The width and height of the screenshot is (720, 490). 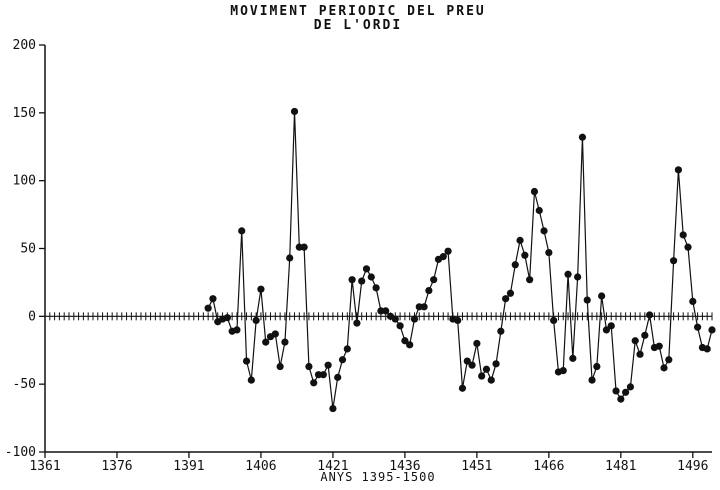 What do you see at coordinates (24, 181) in the screenshot?
I see `y-tick-label: 100` at bounding box center [24, 181].